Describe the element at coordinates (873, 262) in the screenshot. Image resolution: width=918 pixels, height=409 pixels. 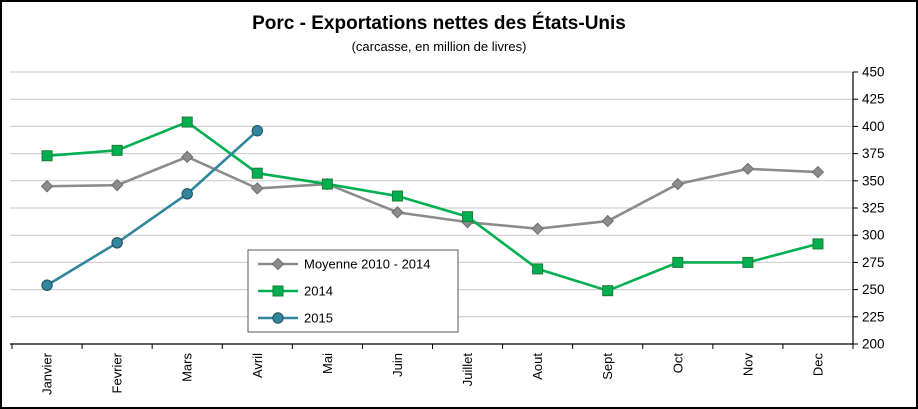
I see `y-tick-label: 275` at that location.